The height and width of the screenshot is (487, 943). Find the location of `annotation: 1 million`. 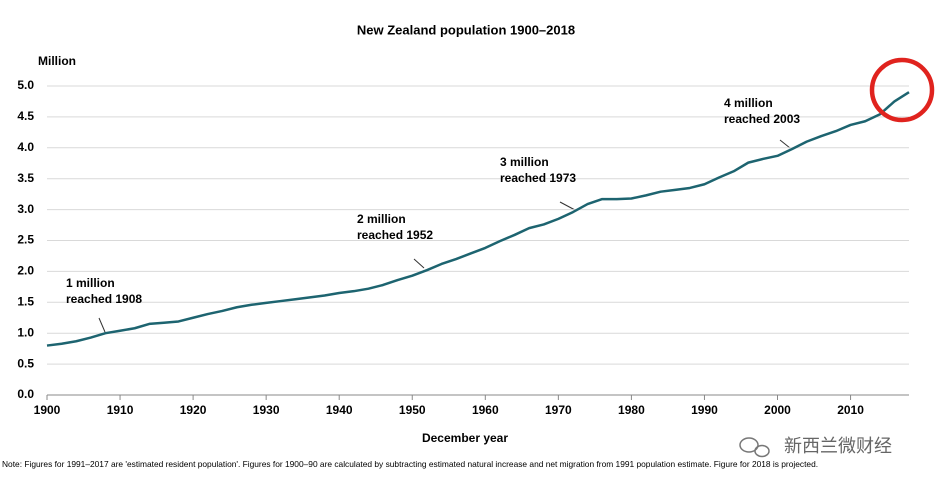

annotation: 1 million is located at coordinates (90, 283).